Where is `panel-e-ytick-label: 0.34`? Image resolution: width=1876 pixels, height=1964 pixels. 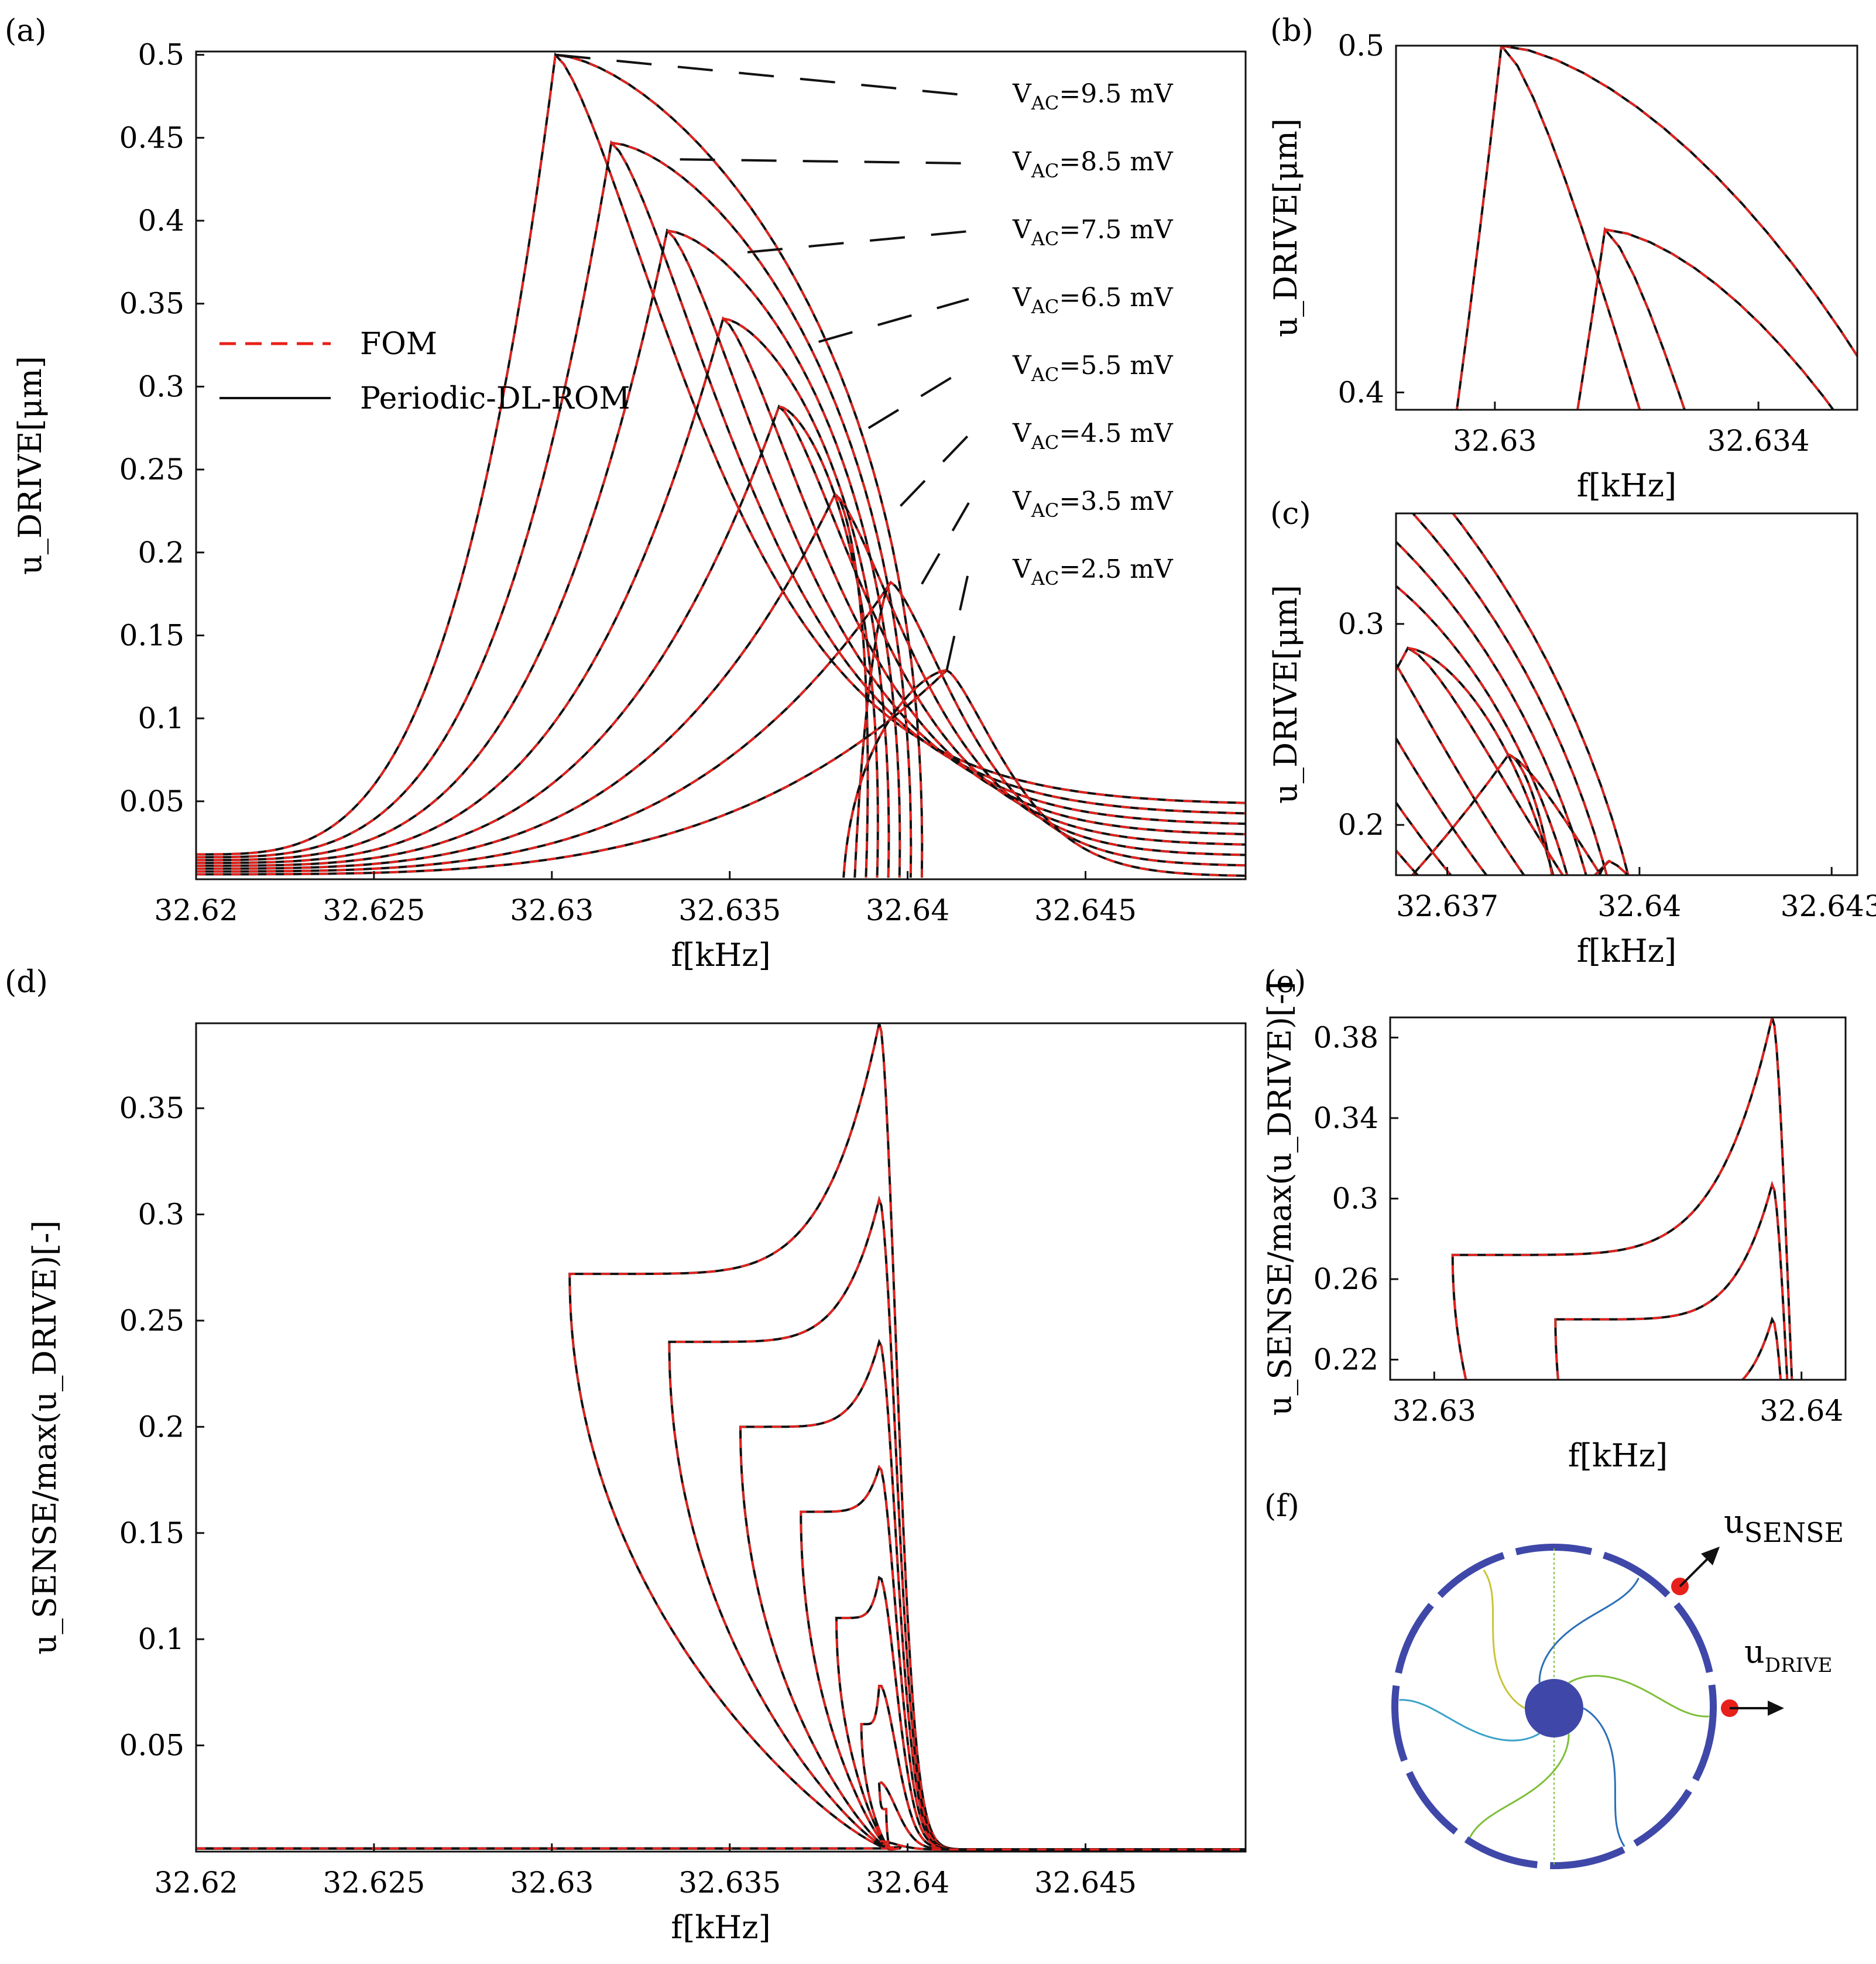
panel-e-ytick-label: 0.34 is located at coordinates (1345, 1118).